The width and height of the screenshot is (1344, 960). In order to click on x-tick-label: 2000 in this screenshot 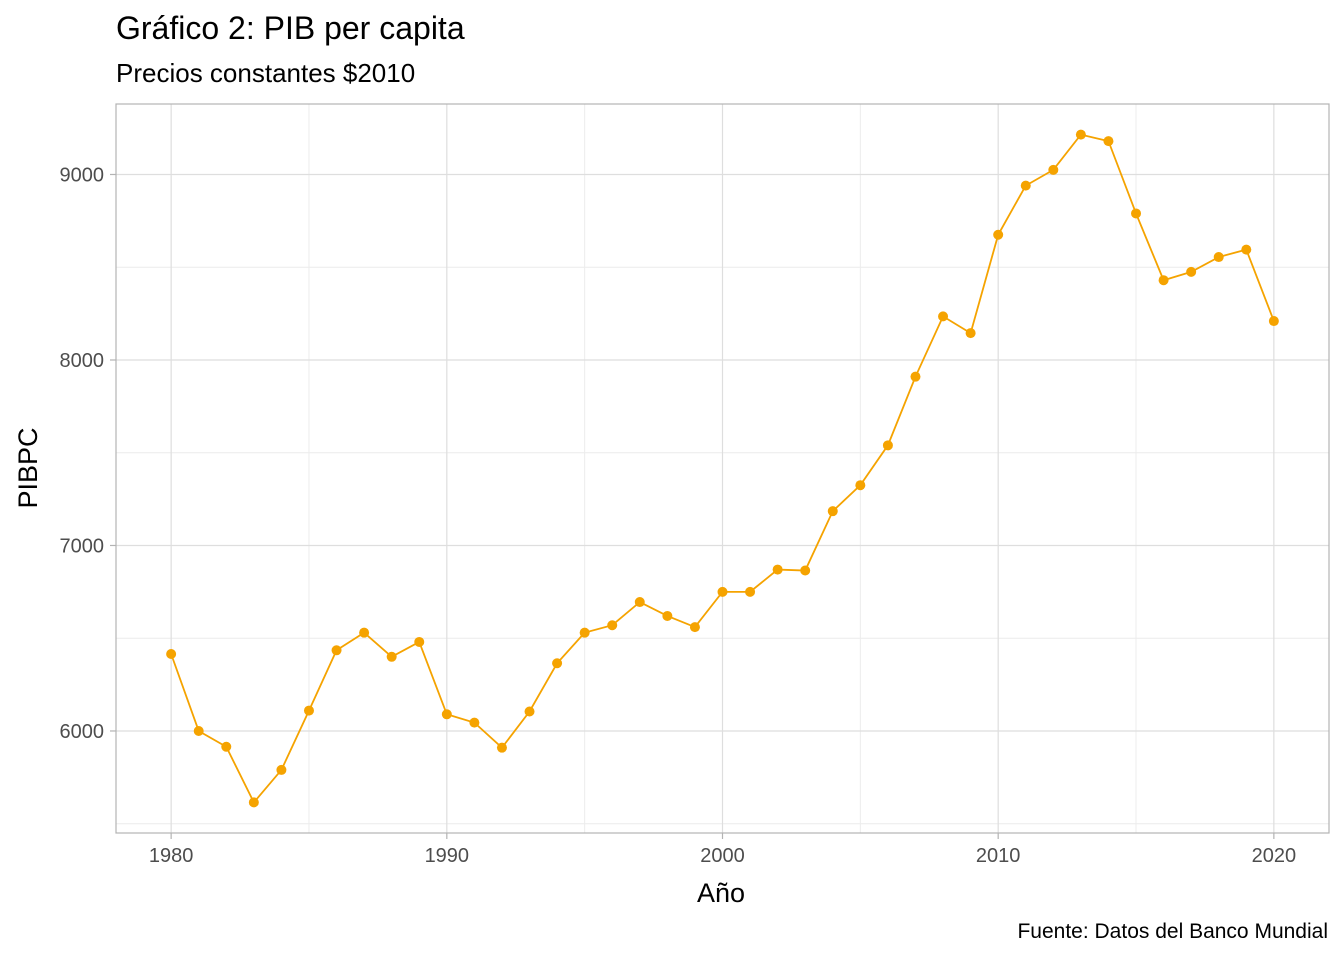, I will do `click(722, 856)`.